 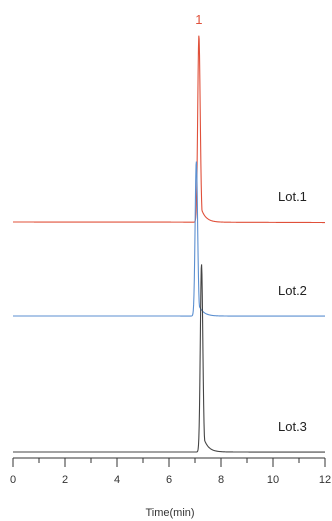 I want to click on series-label-lot-3: Lot.3, so click(x=292, y=426).